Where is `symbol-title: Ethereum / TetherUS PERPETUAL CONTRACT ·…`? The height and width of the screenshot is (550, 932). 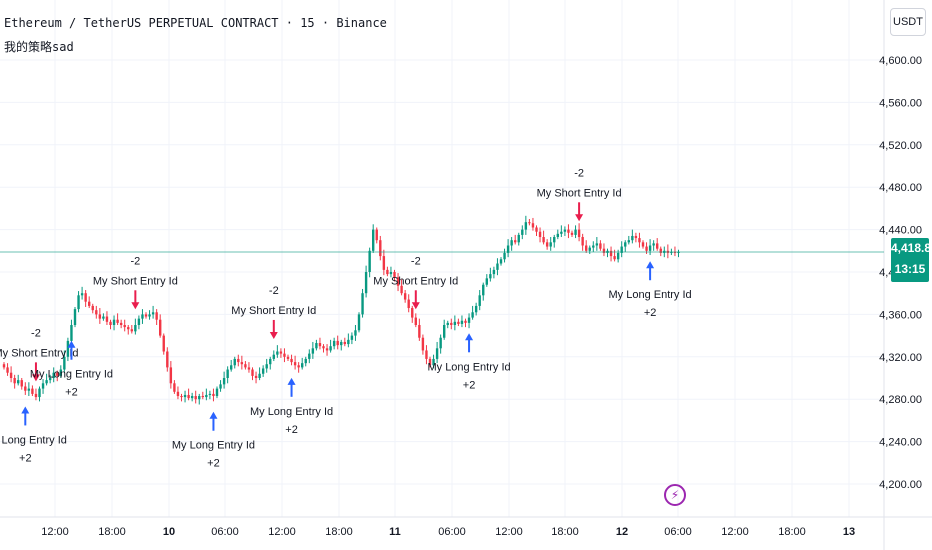 symbol-title: Ethereum / TetherUS PERPETUAL CONTRACT ·… is located at coordinates (195, 23).